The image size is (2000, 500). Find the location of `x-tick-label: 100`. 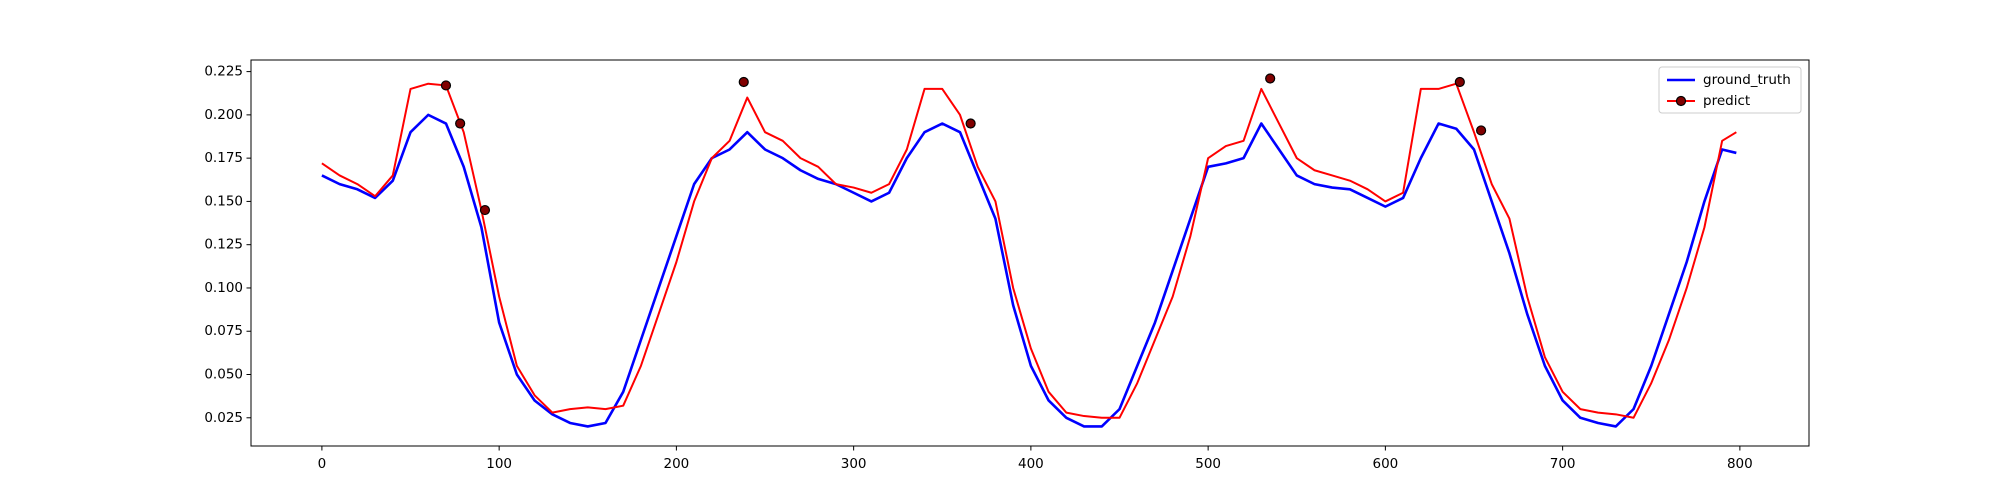

x-tick-label: 100 is located at coordinates (499, 464).